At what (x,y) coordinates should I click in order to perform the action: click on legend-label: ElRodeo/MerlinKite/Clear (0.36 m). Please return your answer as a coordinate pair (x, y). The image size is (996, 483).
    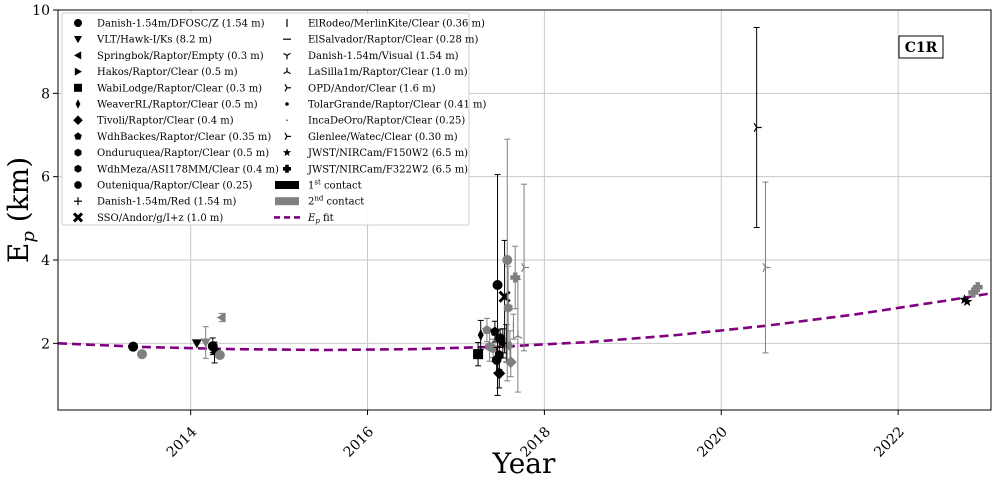
    Looking at the image, I should click on (396, 24).